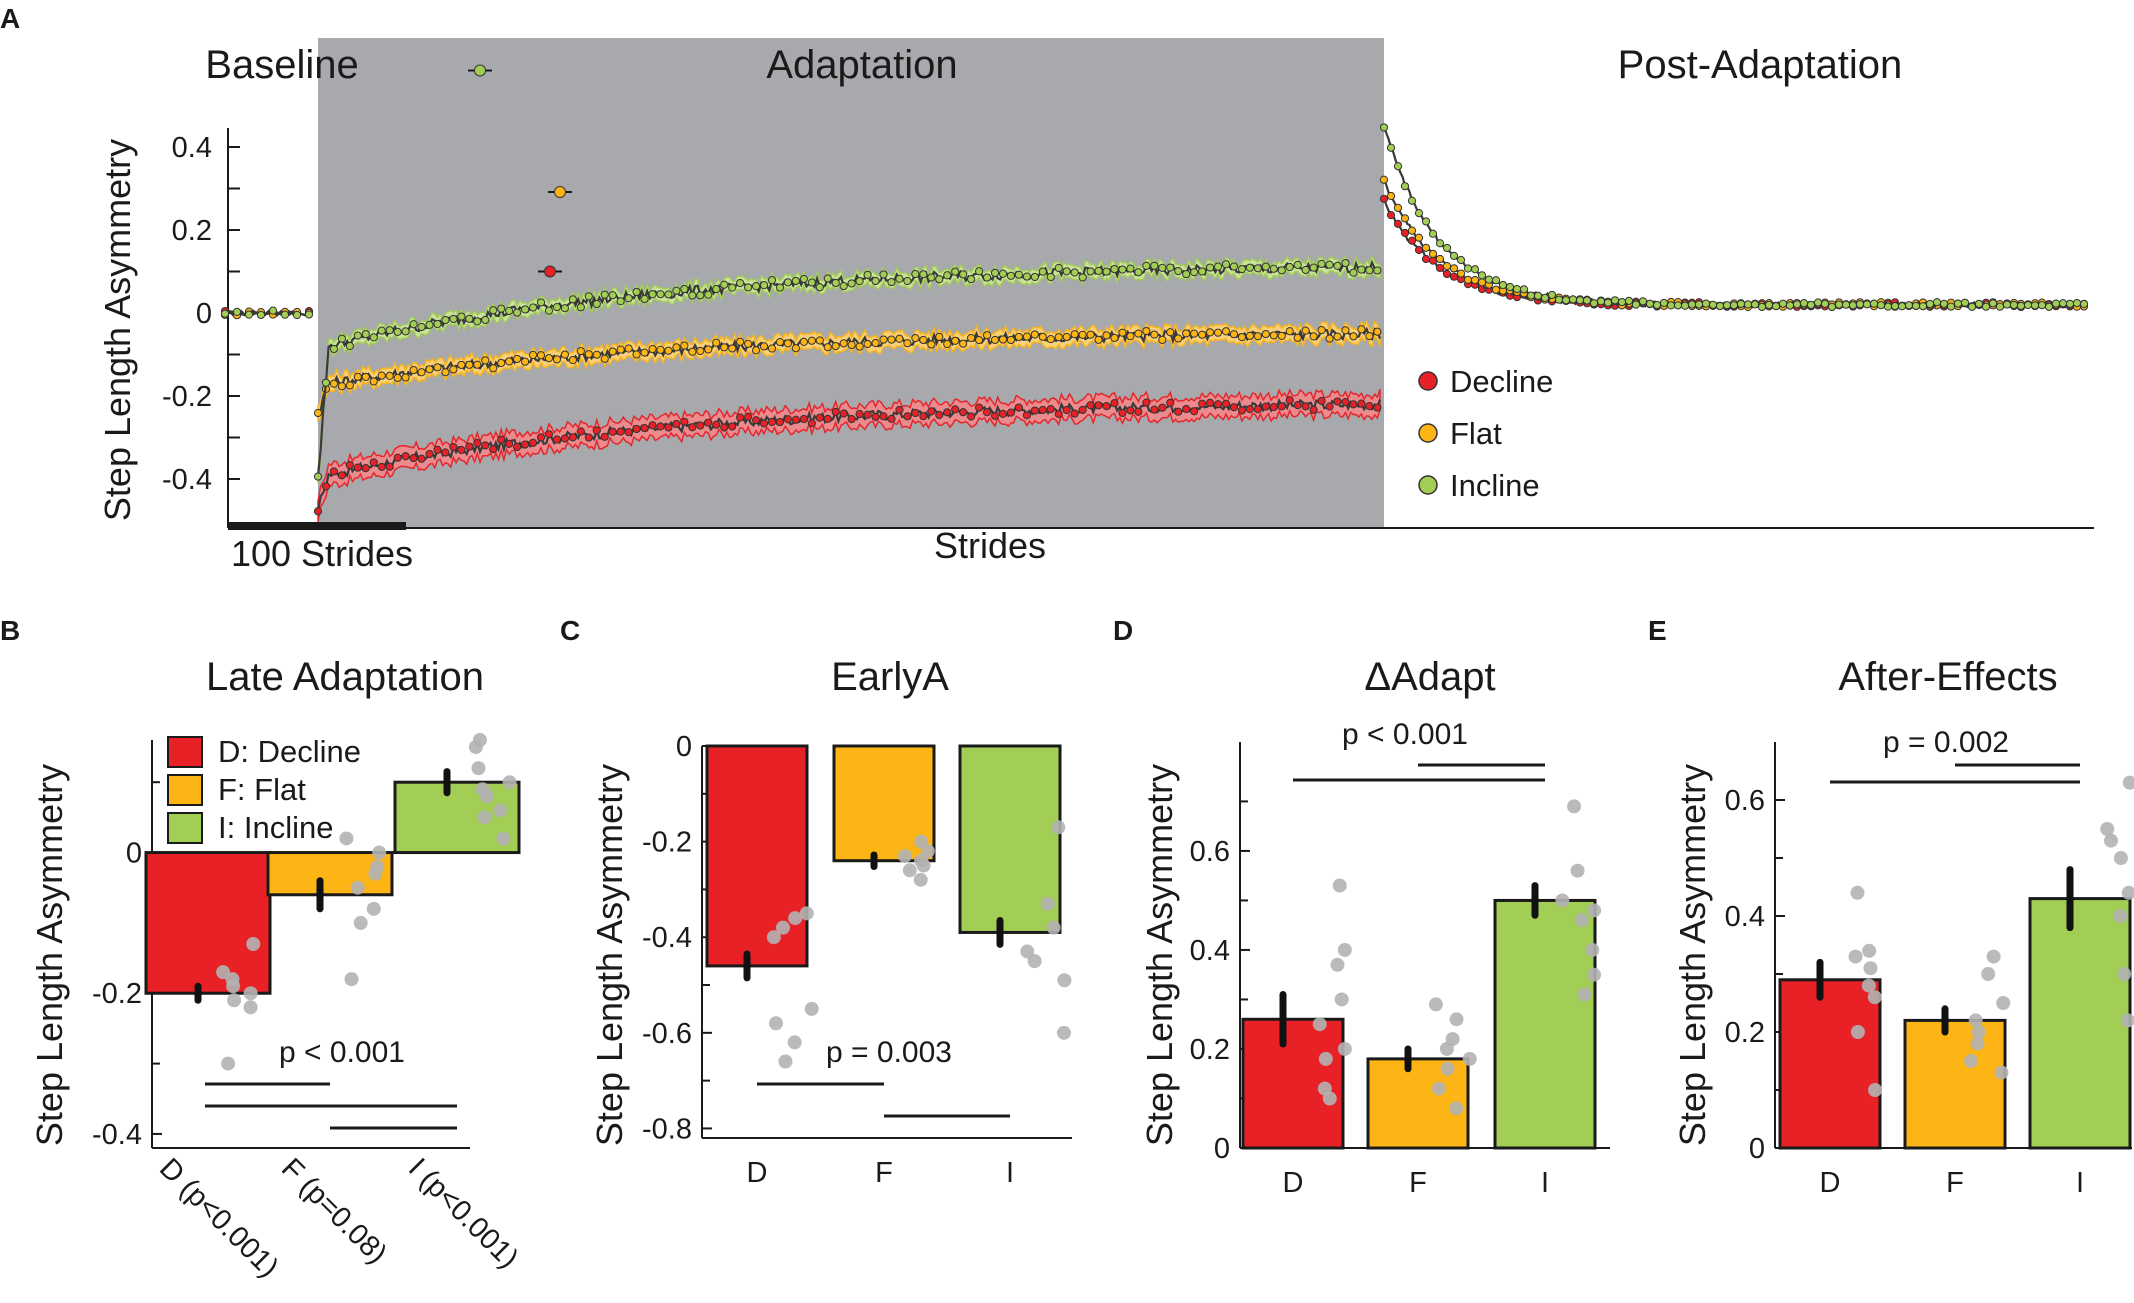  What do you see at coordinates (10, 18) in the screenshot?
I see `panel-a-letter: A` at bounding box center [10, 18].